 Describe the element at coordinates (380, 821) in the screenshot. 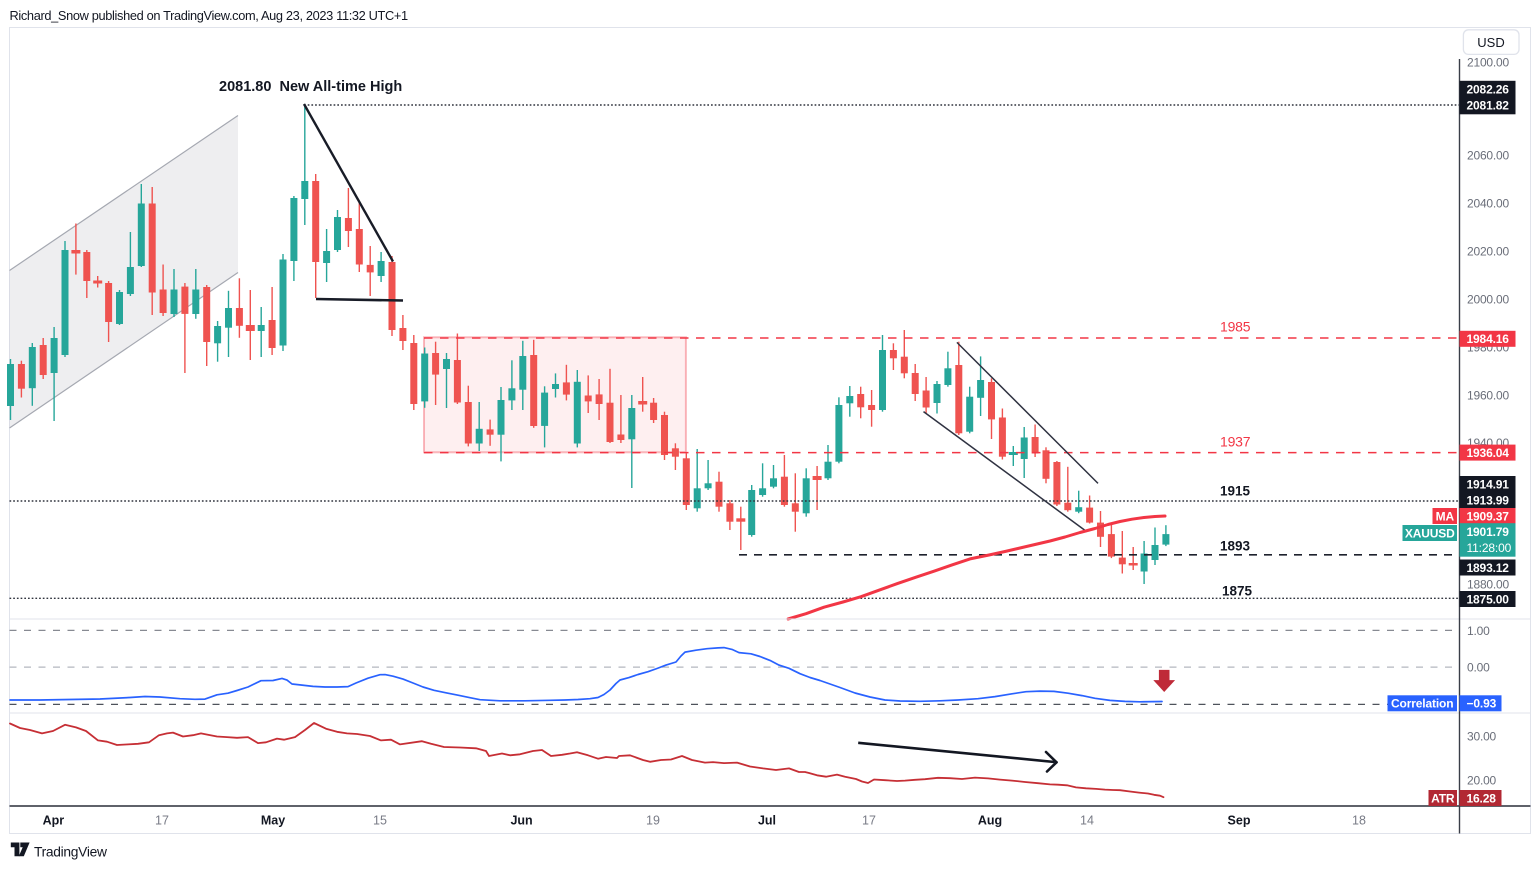

I see `svg-text: 15` at that location.